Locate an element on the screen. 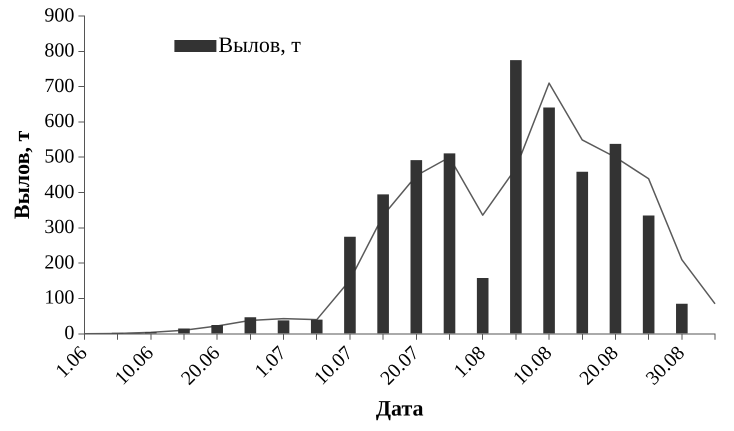  x-tick-label: 1.07 is located at coordinates (270, 362).